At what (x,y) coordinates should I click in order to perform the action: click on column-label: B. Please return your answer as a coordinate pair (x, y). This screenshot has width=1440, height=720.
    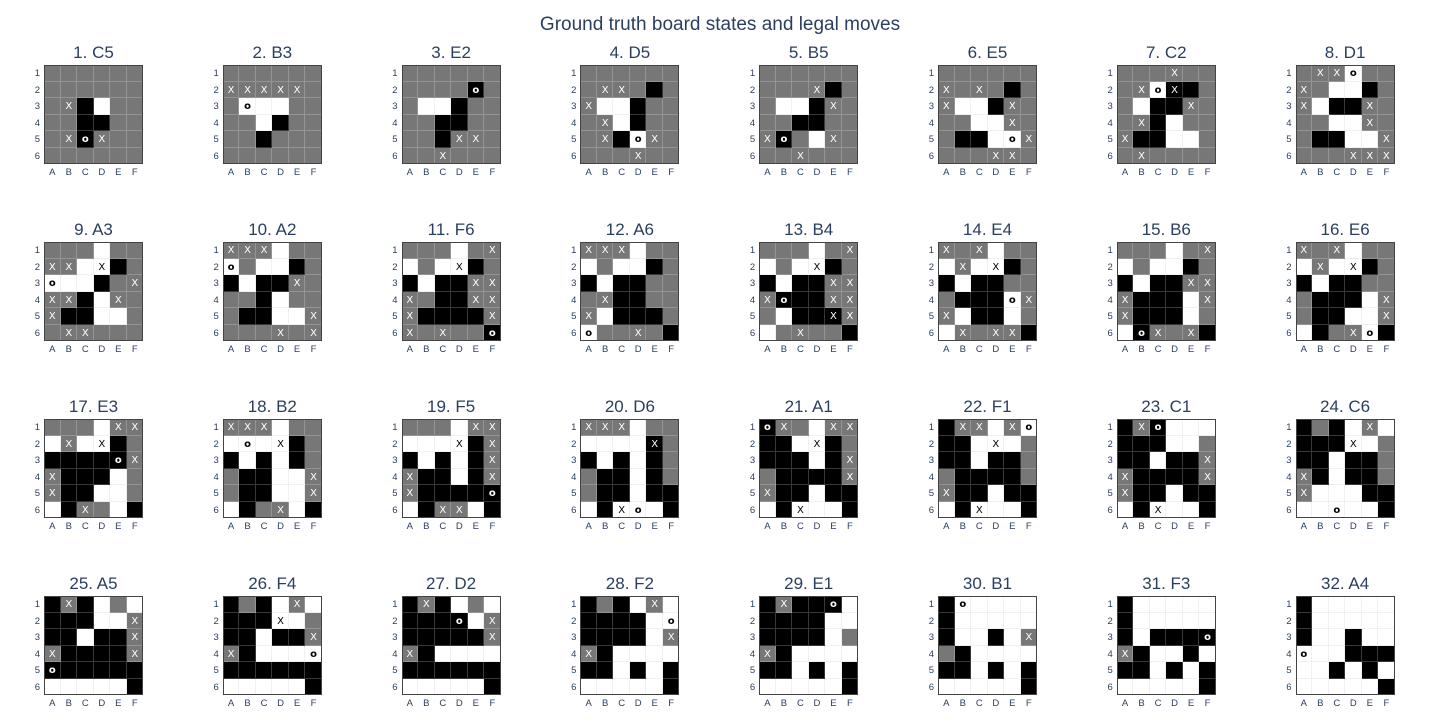
    Looking at the image, I should click on (962, 349).